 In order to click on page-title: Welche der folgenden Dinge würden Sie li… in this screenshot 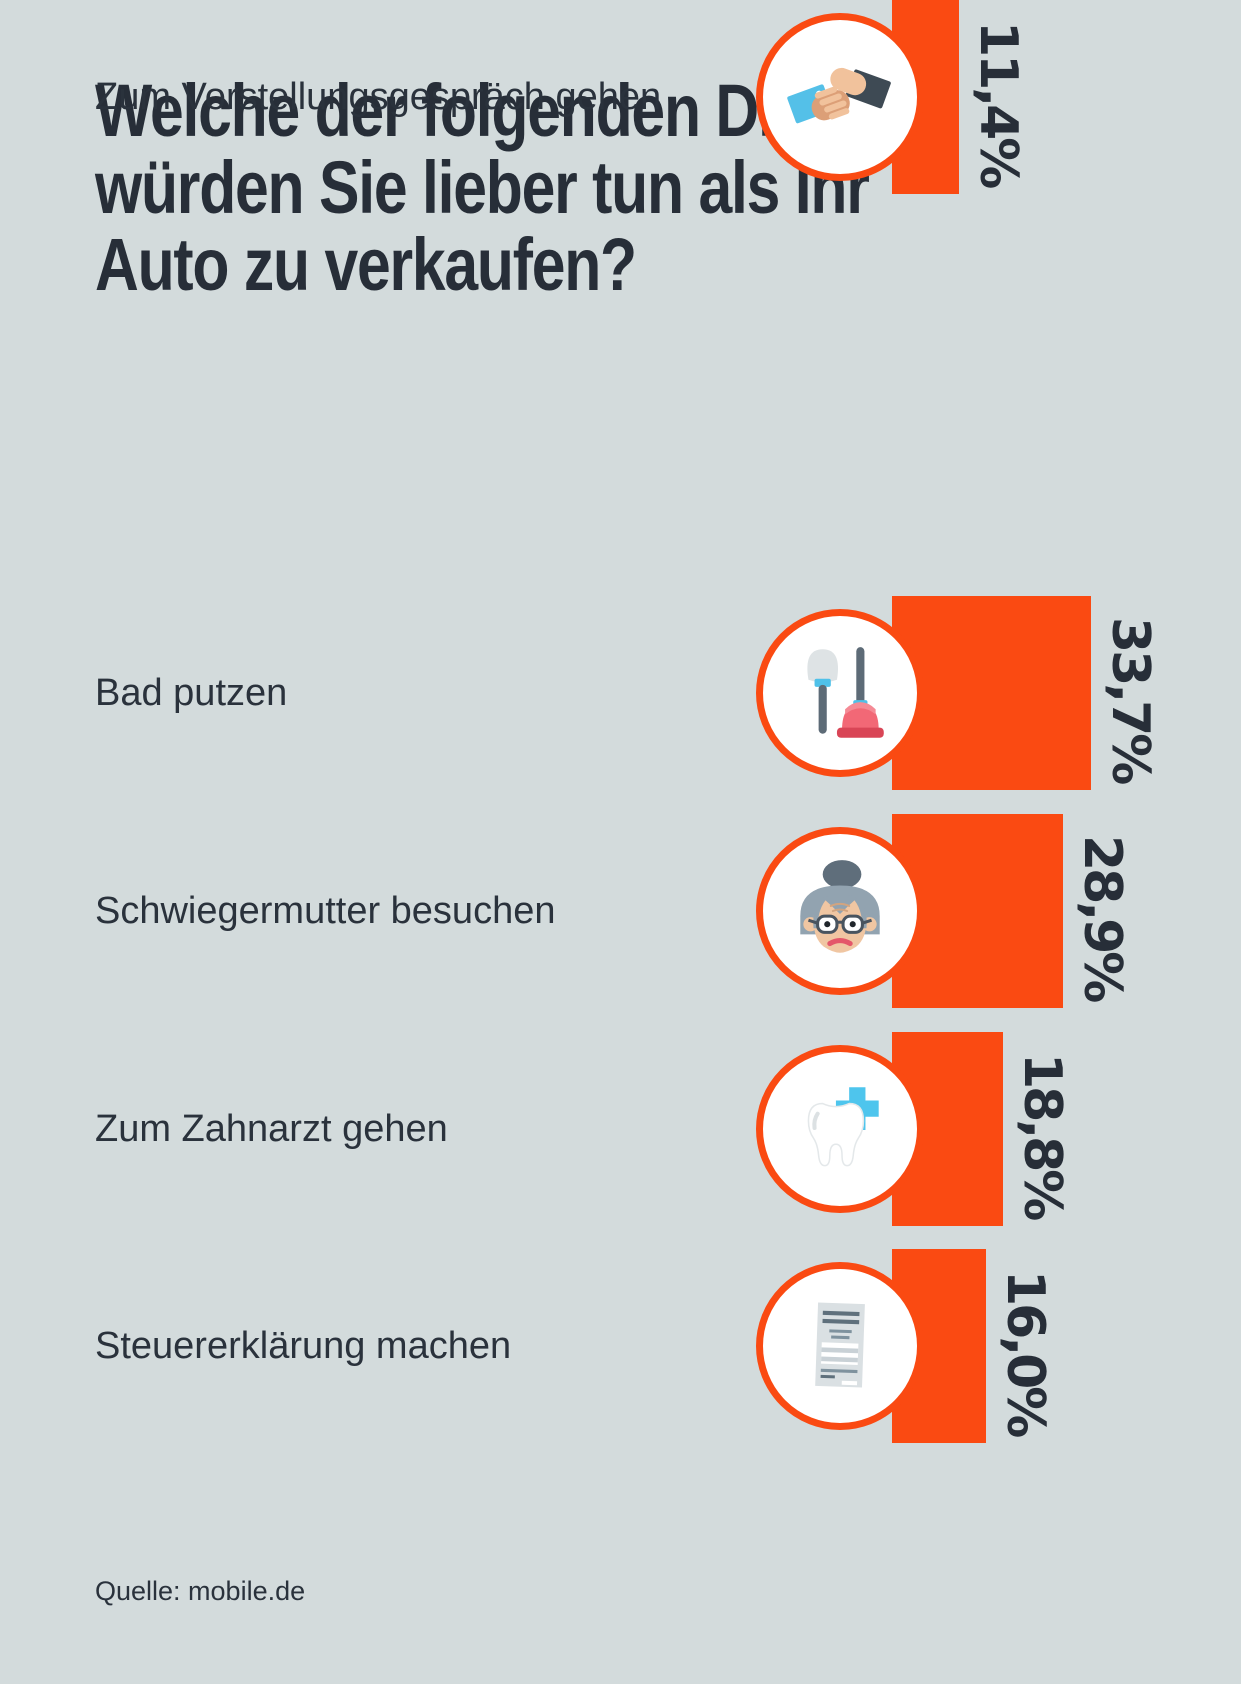, I will do `click(487, 187)`.